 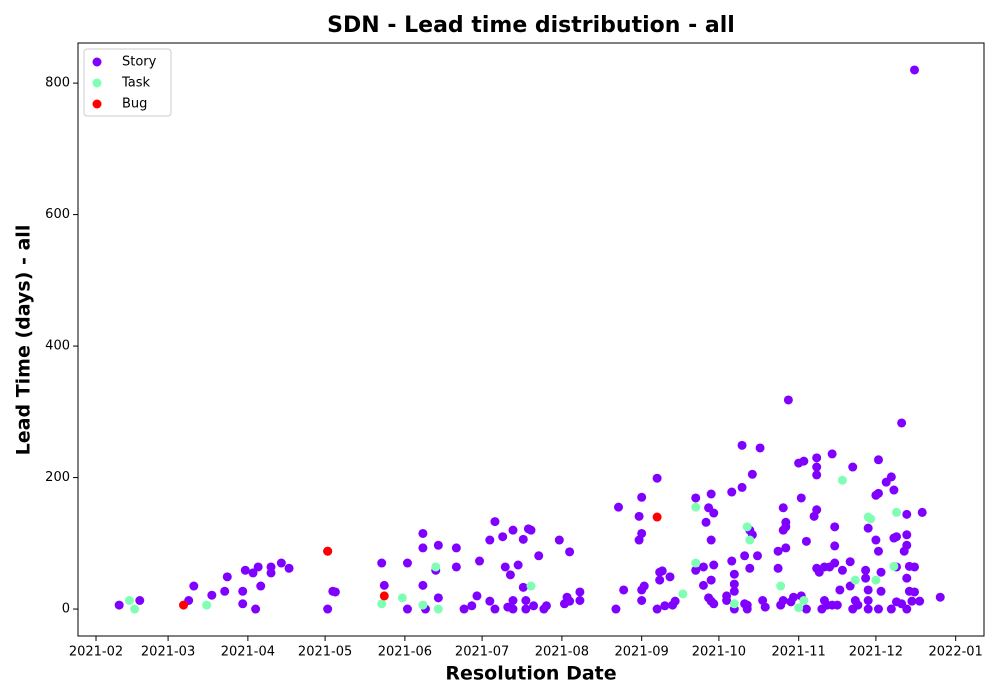 I want to click on x-tick-label: 2021-12, so click(x=876, y=652).